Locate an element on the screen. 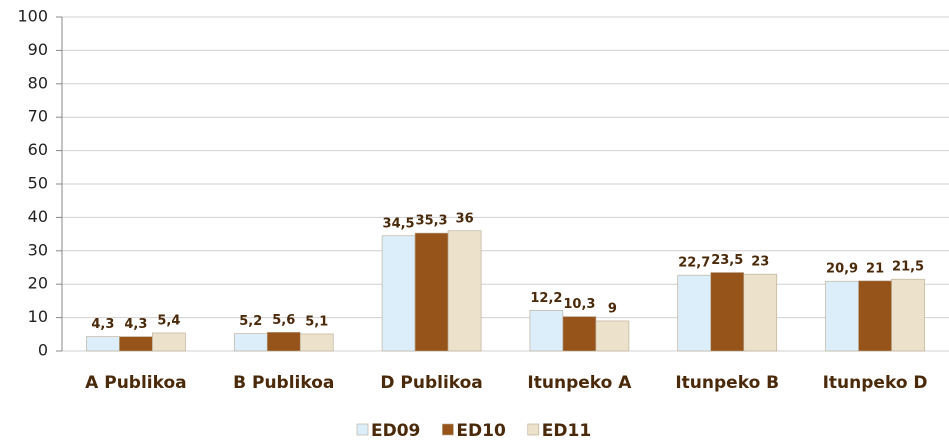 Image resolution: width=949 pixels, height=441 pixels. x-tick-label: A Publikoa is located at coordinates (135, 383).